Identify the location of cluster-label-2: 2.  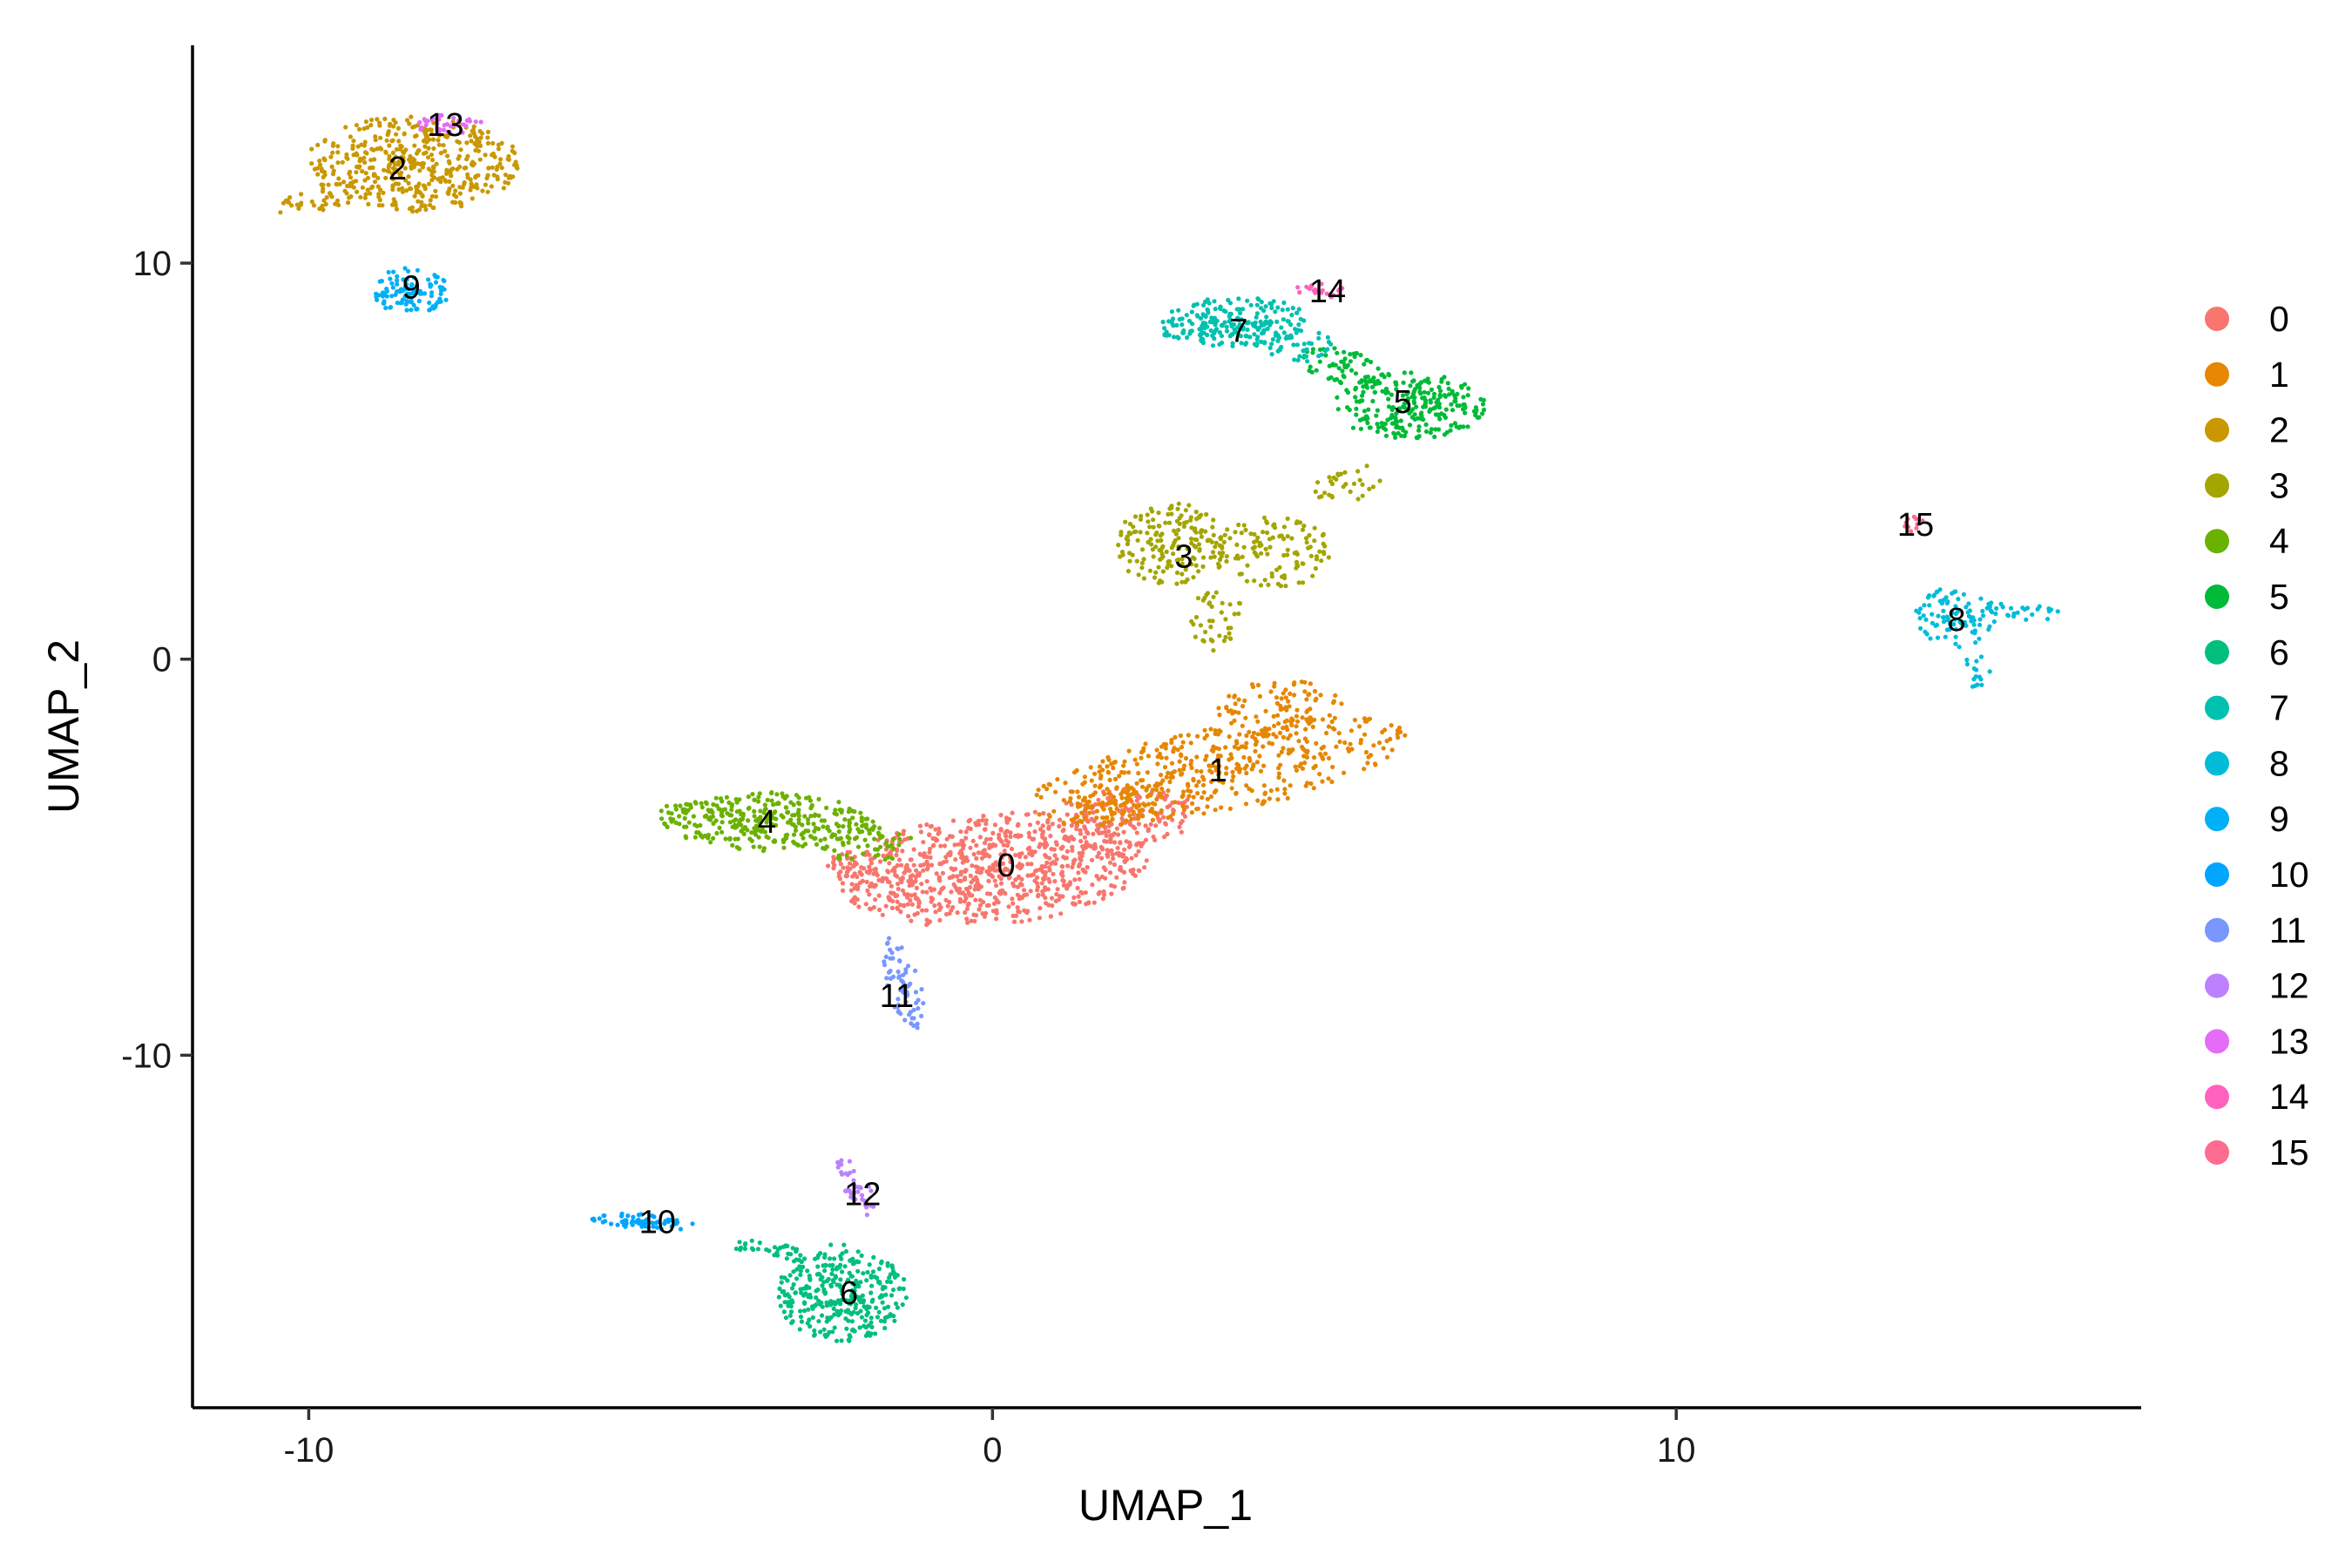
(398, 169).